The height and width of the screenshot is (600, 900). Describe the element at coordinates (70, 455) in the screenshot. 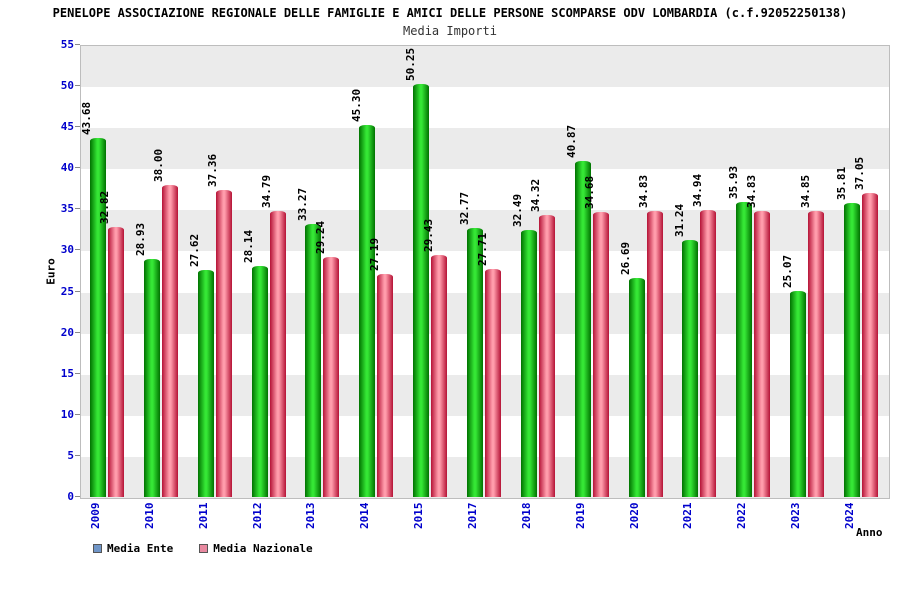

I see `y-tick-label: 5` at that location.